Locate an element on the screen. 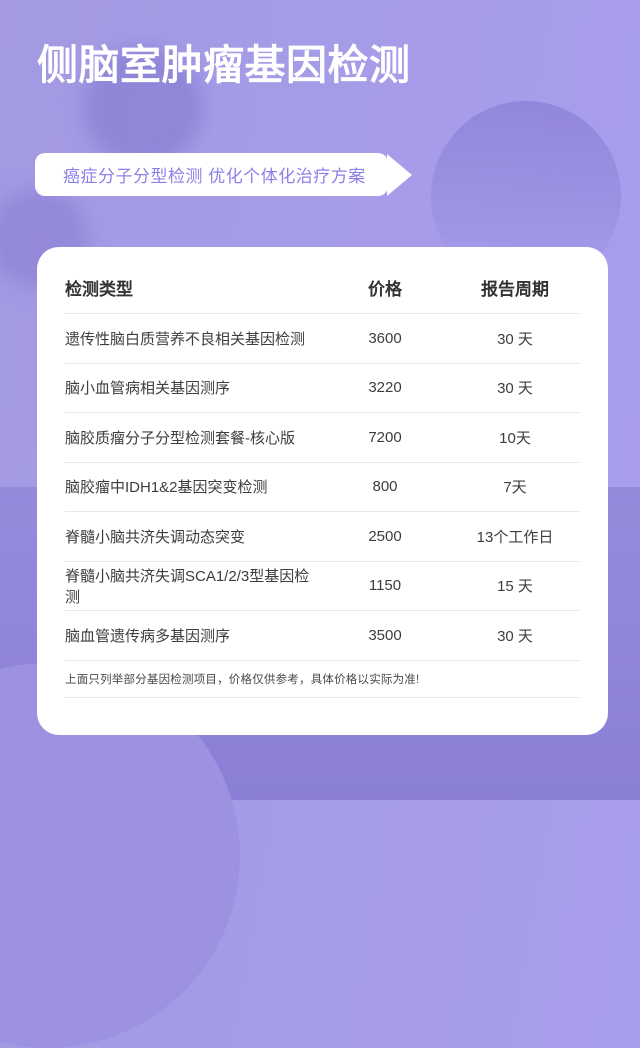  test-price: 7200 is located at coordinates (385, 437).